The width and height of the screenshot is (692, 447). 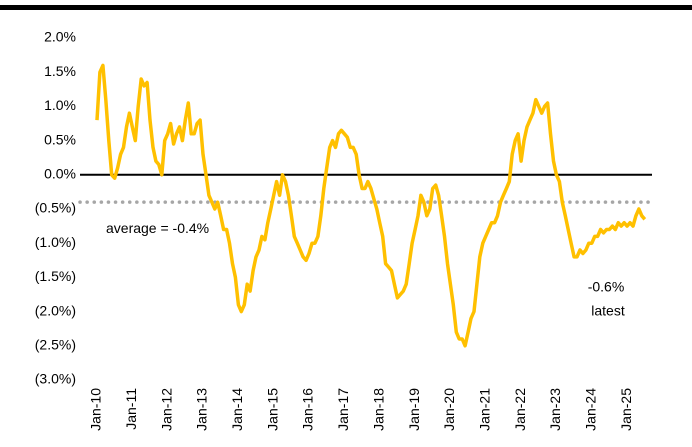 What do you see at coordinates (606, 287) in the screenshot?
I see `latest-value: -0.6%` at bounding box center [606, 287].